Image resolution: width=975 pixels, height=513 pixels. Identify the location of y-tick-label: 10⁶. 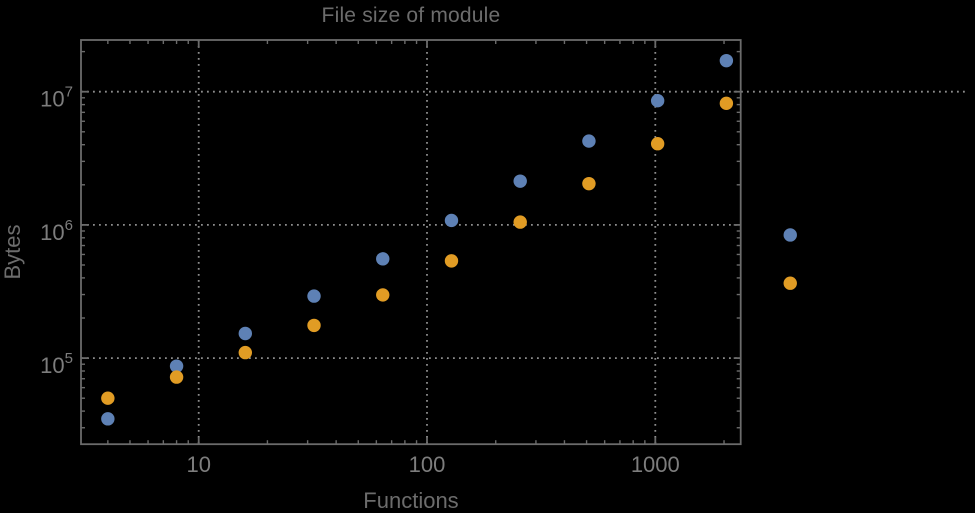
(56, 231).